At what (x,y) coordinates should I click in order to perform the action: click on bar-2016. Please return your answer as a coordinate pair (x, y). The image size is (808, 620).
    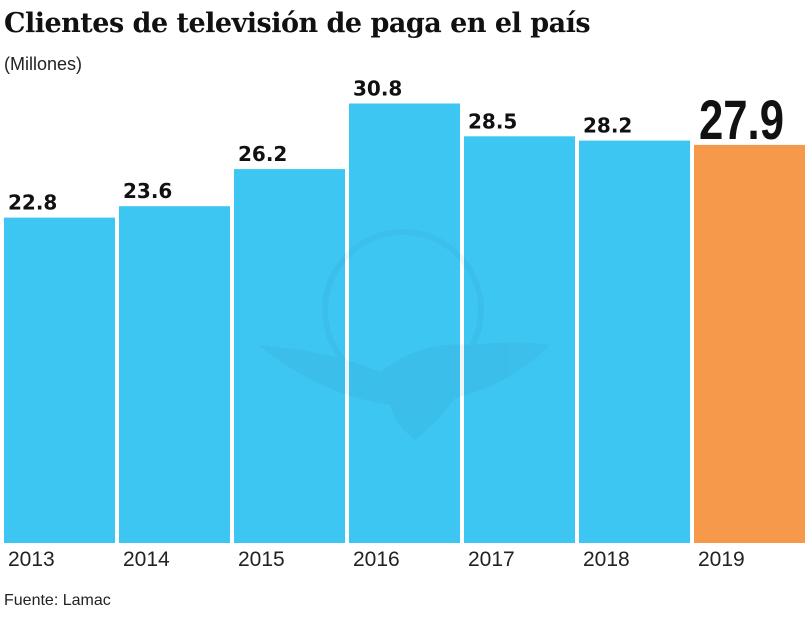
    Looking at the image, I should click on (404, 323).